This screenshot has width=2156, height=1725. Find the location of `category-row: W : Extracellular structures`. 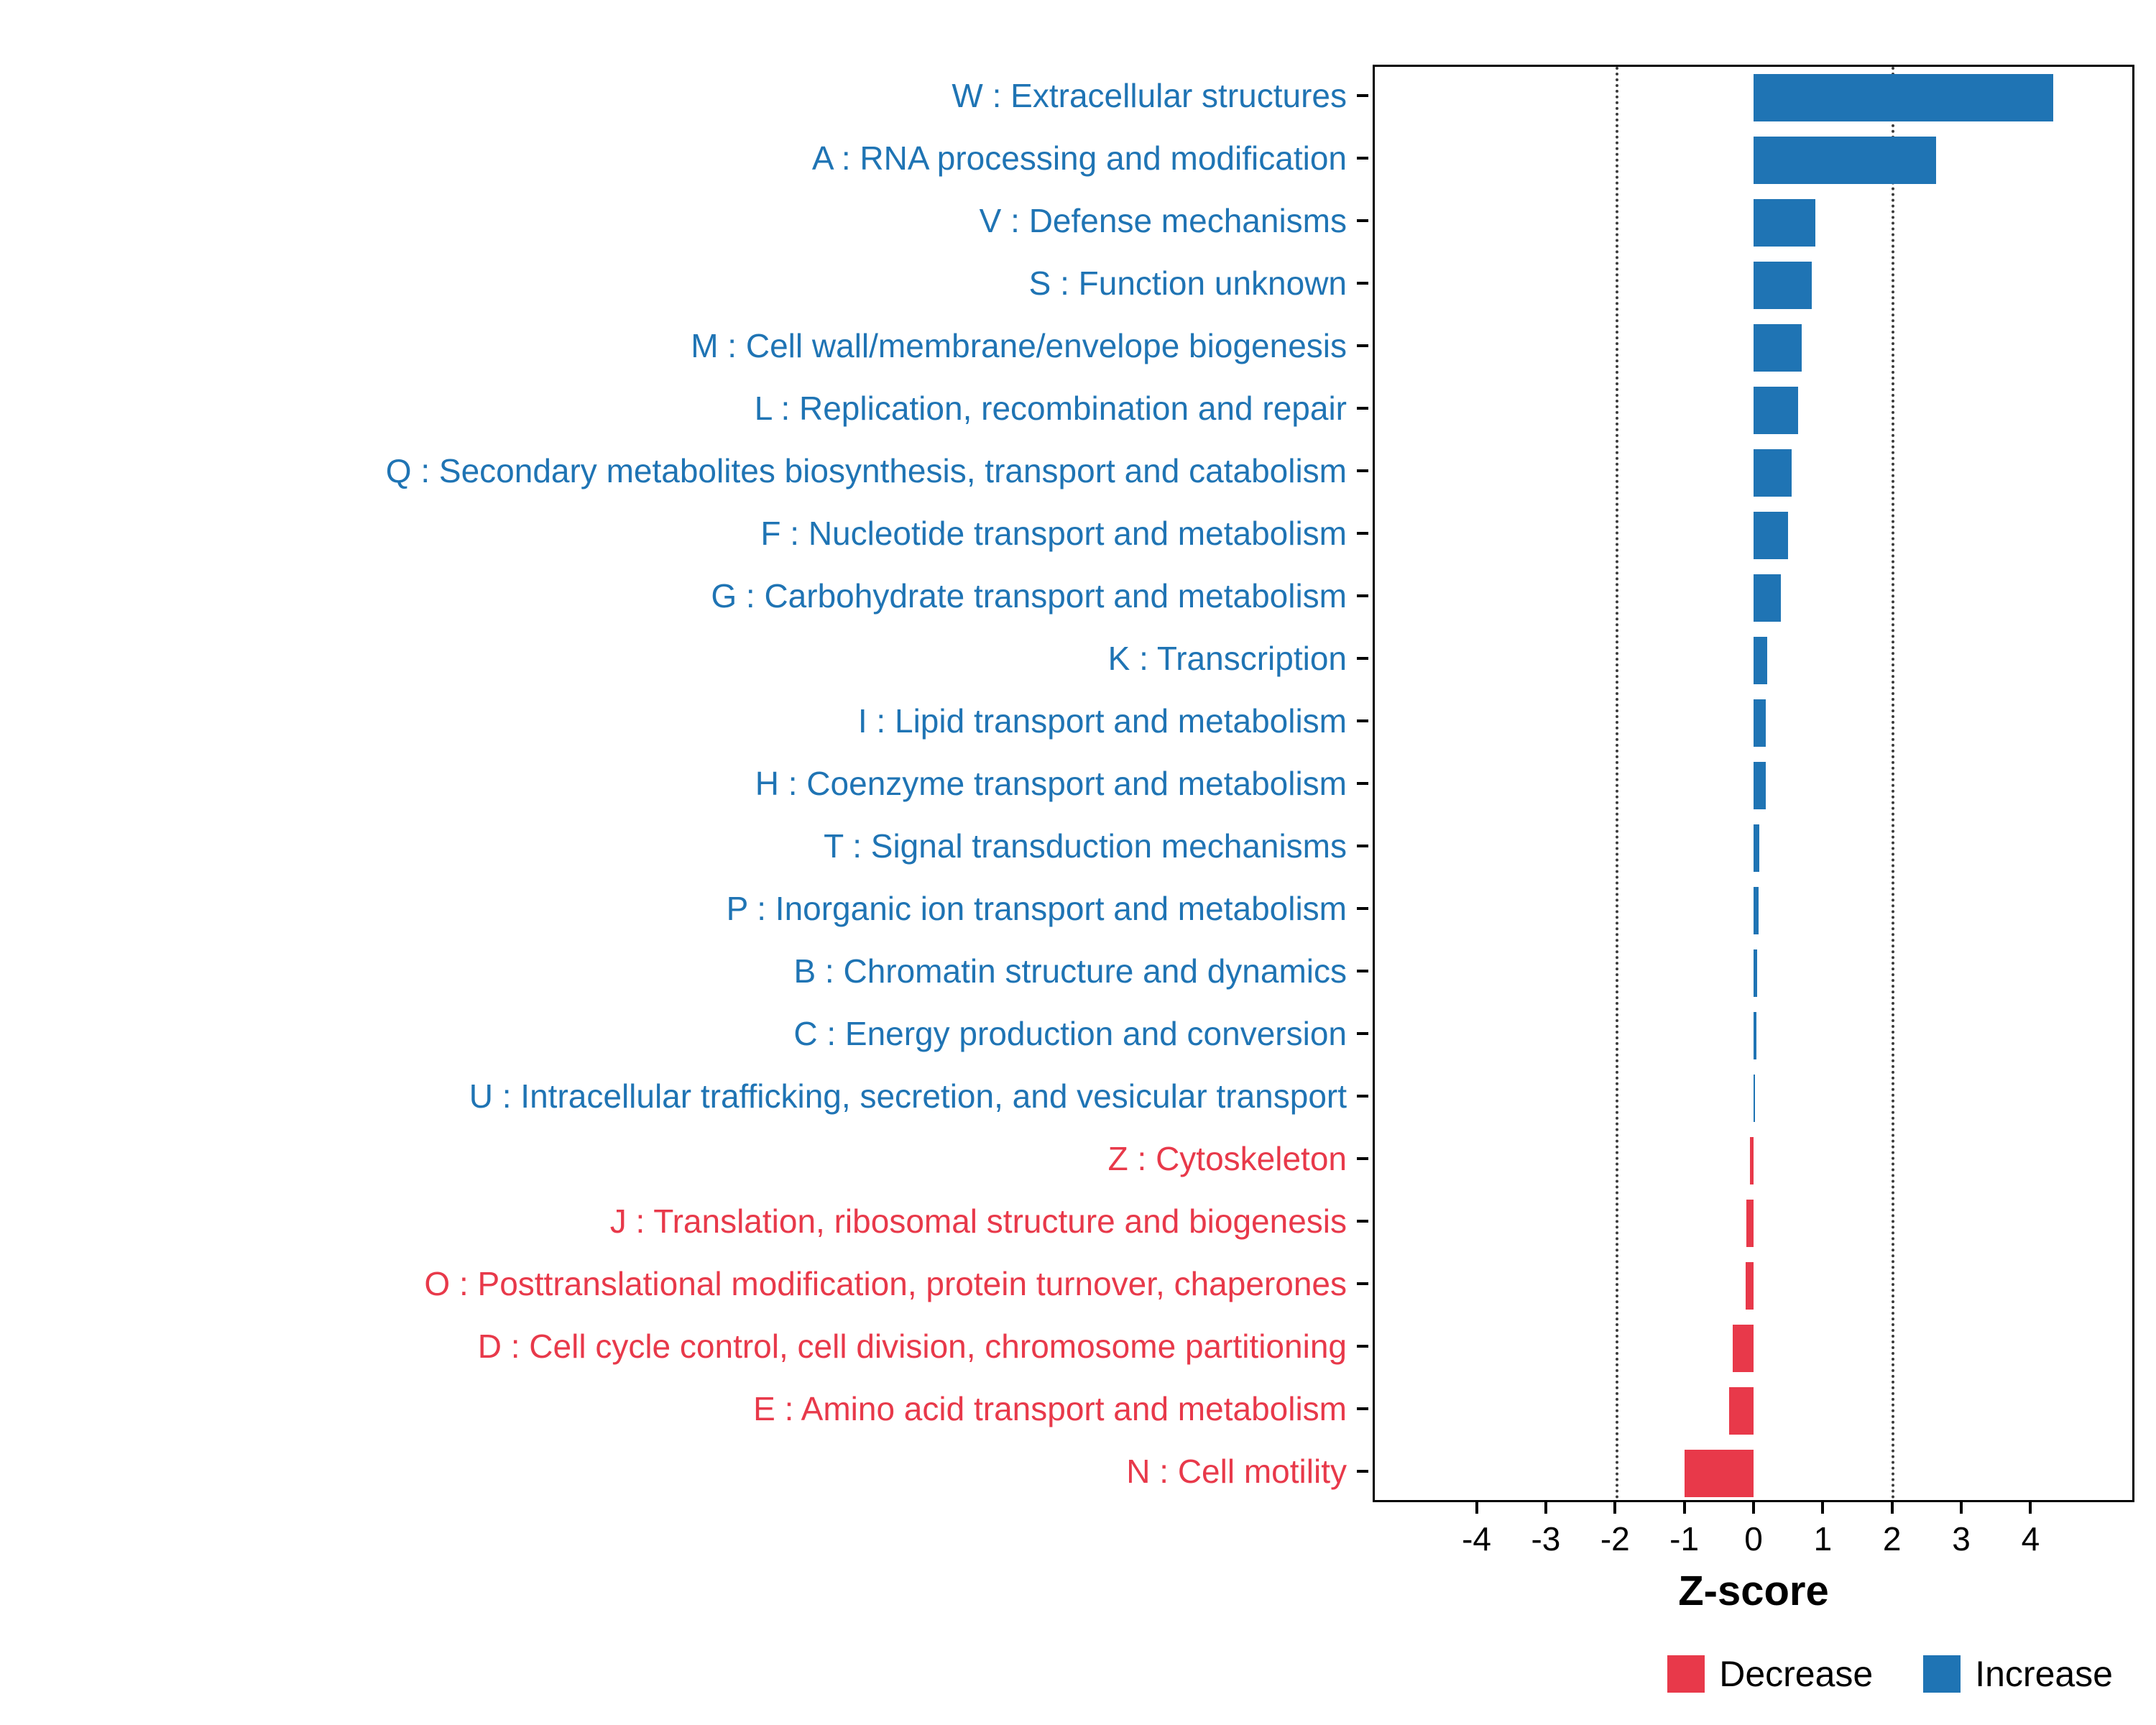

category-row: W : Extracellular structures is located at coordinates (684, 96).